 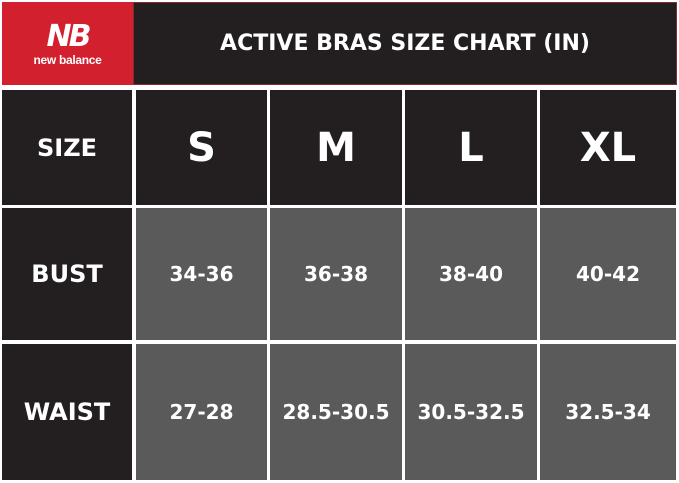 I want to click on waist-value: 27-28, so click(x=201, y=412).